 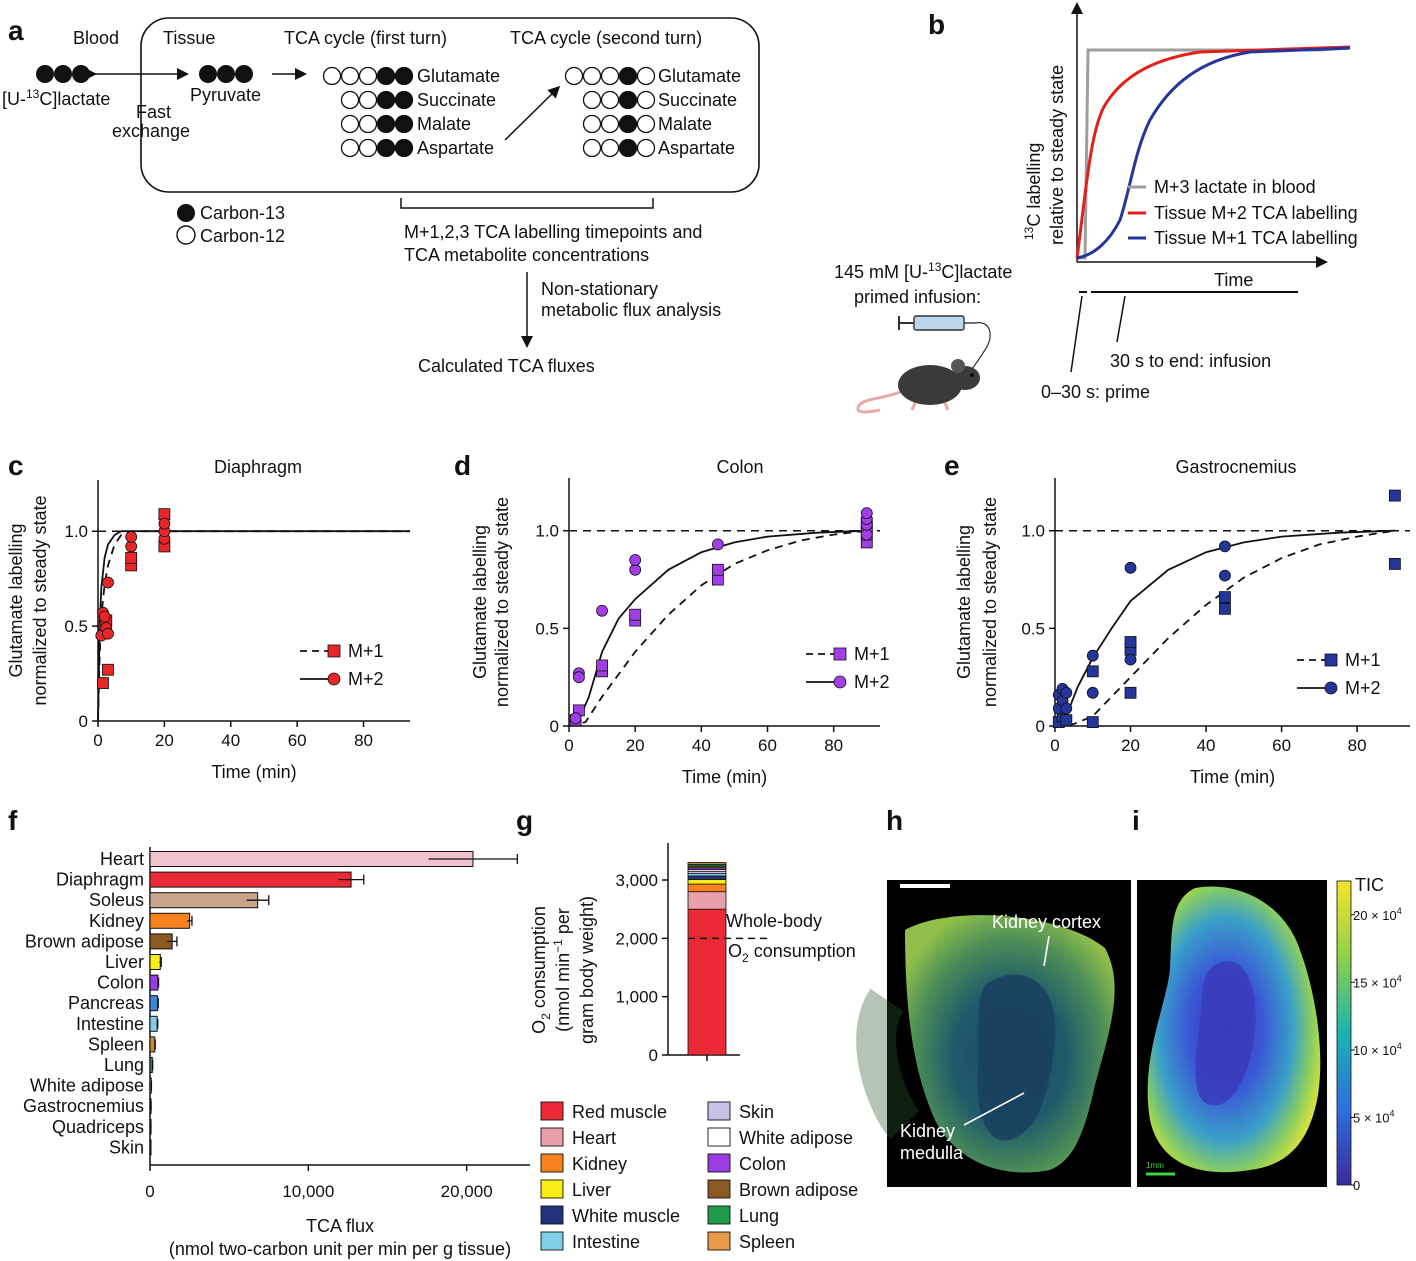 I want to click on g-ylabel-2: (nmol min−1 per, so click(x=562, y=970).